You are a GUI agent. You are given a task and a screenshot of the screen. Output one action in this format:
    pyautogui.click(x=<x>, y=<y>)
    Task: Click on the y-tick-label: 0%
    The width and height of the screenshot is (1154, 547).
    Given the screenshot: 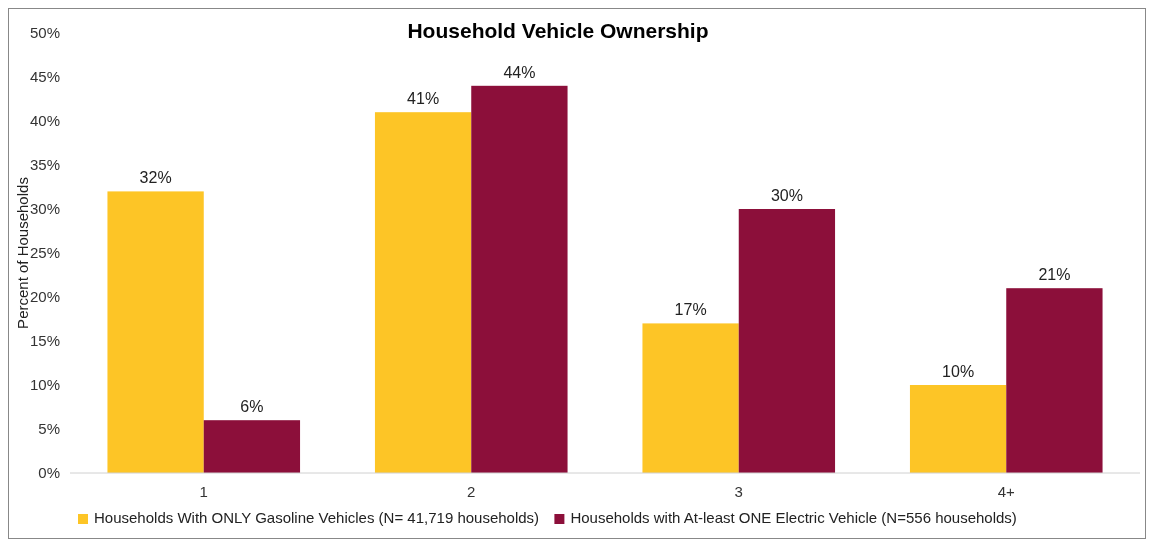 What is the action you would take?
    pyautogui.click(x=49, y=472)
    